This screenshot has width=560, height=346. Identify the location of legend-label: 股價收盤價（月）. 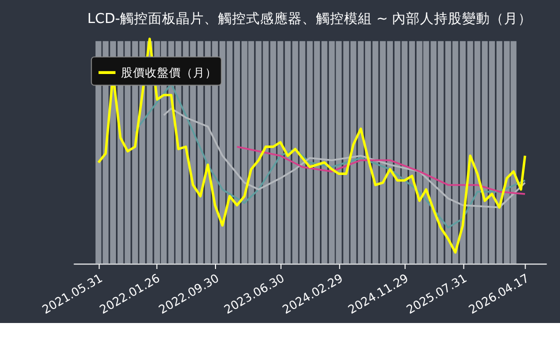
(169, 72).